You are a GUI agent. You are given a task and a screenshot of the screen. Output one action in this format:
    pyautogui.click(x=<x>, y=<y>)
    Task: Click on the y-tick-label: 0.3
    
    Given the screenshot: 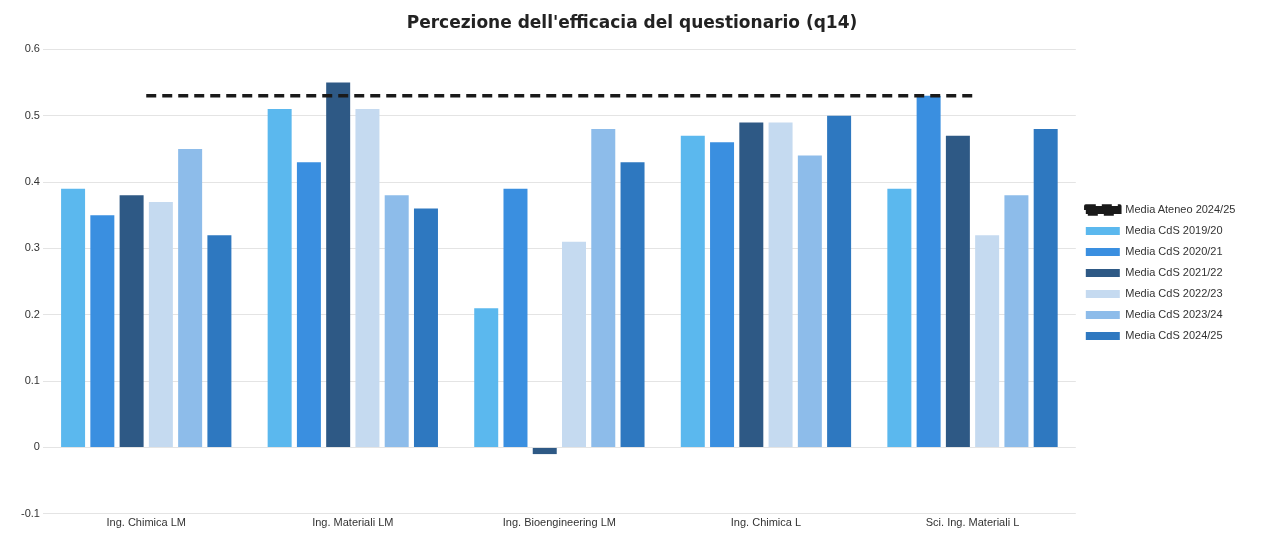 What is the action you would take?
    pyautogui.click(x=32, y=247)
    